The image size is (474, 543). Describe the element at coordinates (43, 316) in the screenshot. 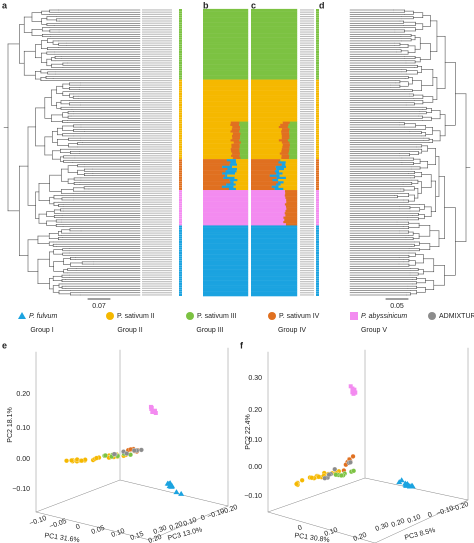

I see `legend-label: P. fulvum` at that location.